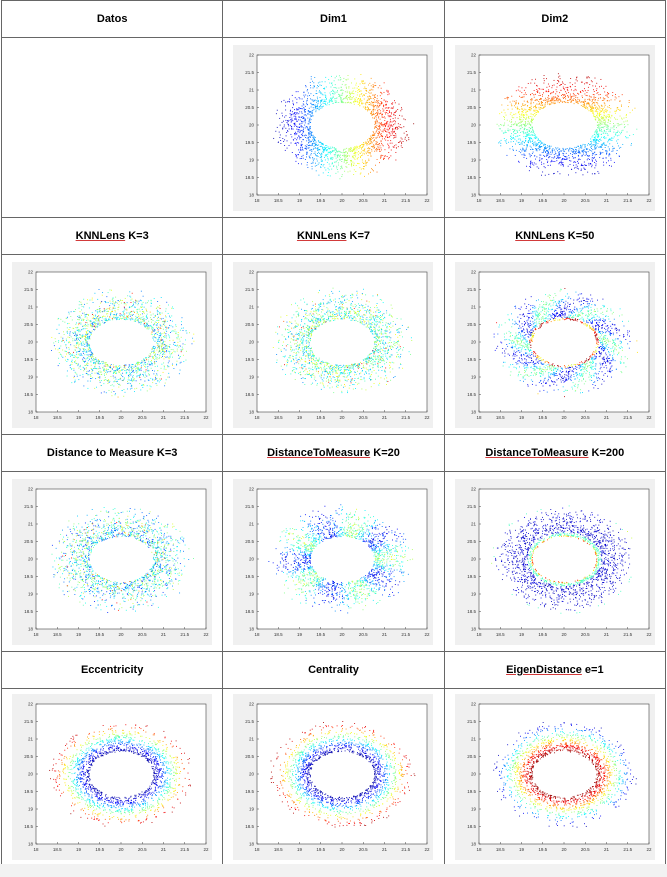 The width and height of the screenshot is (667, 877). What do you see at coordinates (555, 236) in the screenshot?
I see `header-cell: KNNLens K=50` at bounding box center [555, 236].